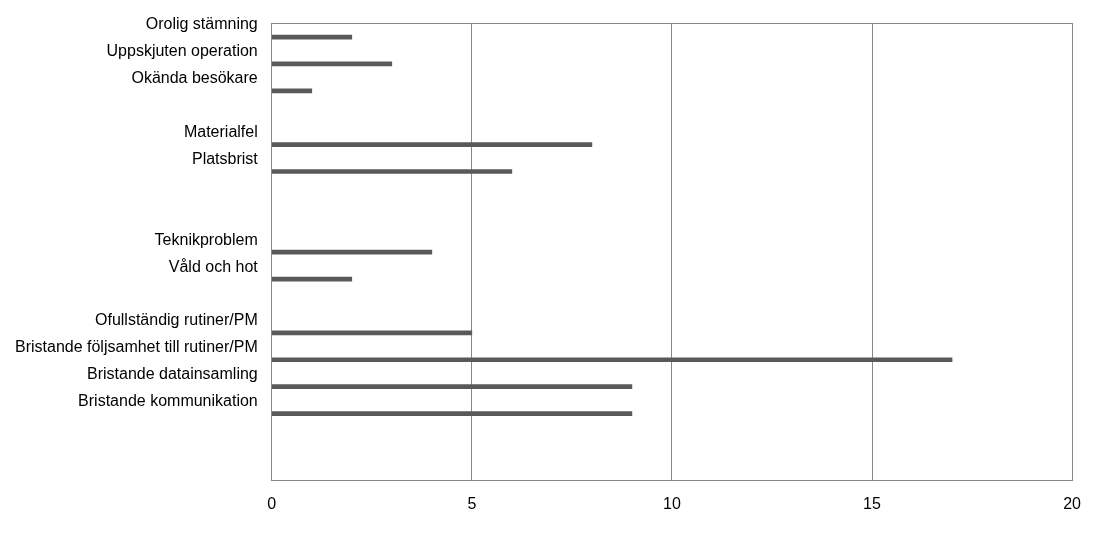 The image size is (1111, 544). I want to click on y-tick-label: Bristande följsamhet till rutiner/PM, so click(136, 347).